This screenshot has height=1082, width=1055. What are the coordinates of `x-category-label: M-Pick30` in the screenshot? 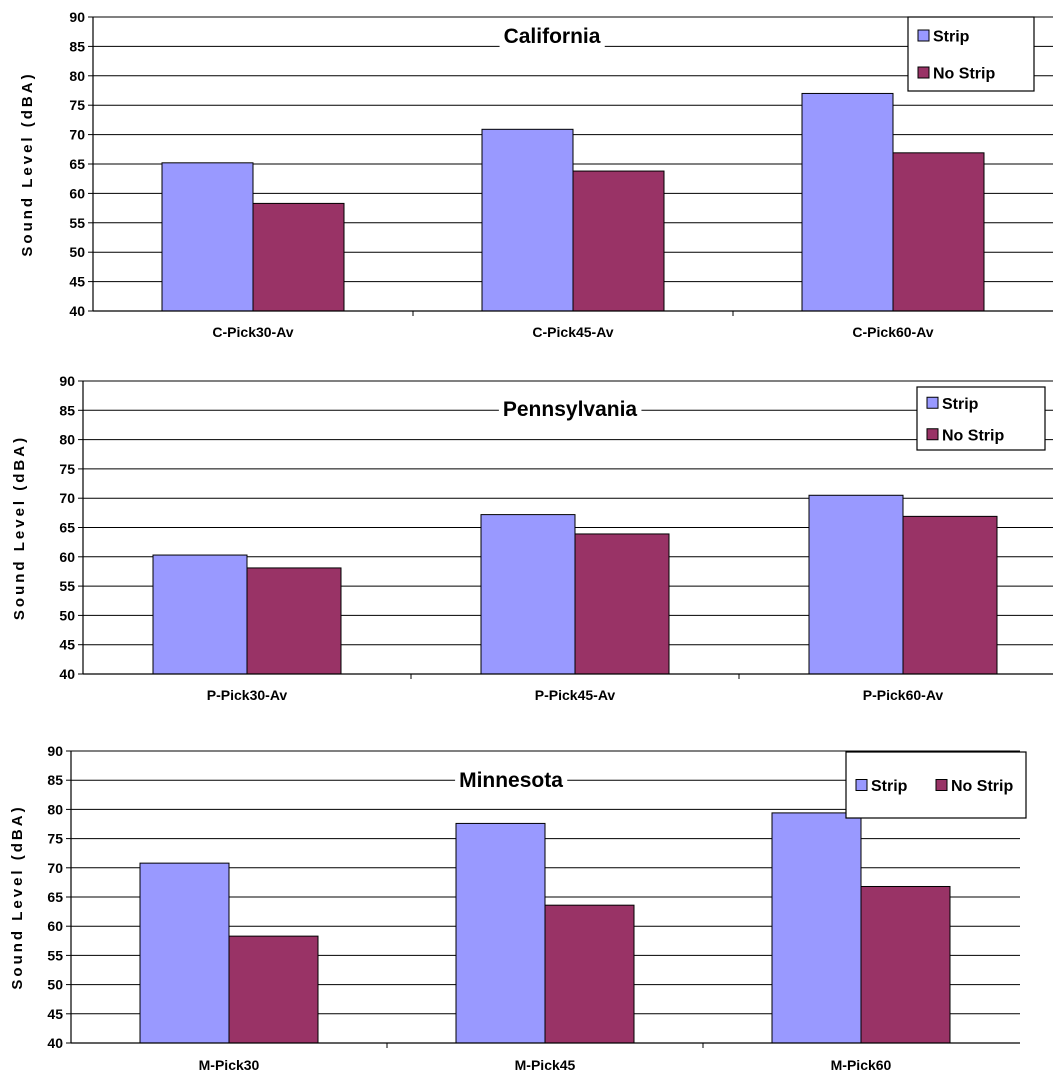 It's located at (229, 1065).